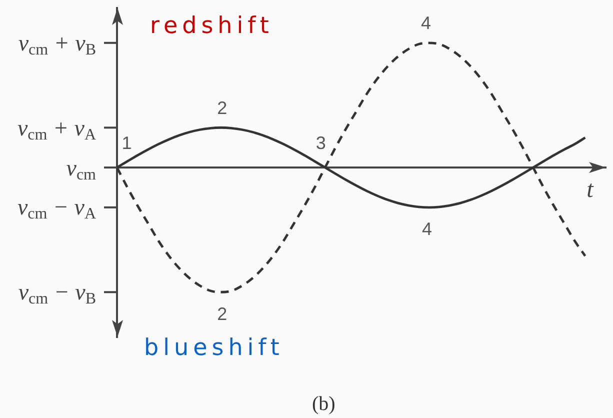  I want to click on text: v$_{cm}$ + v$_{A}$, so click(56, 129).